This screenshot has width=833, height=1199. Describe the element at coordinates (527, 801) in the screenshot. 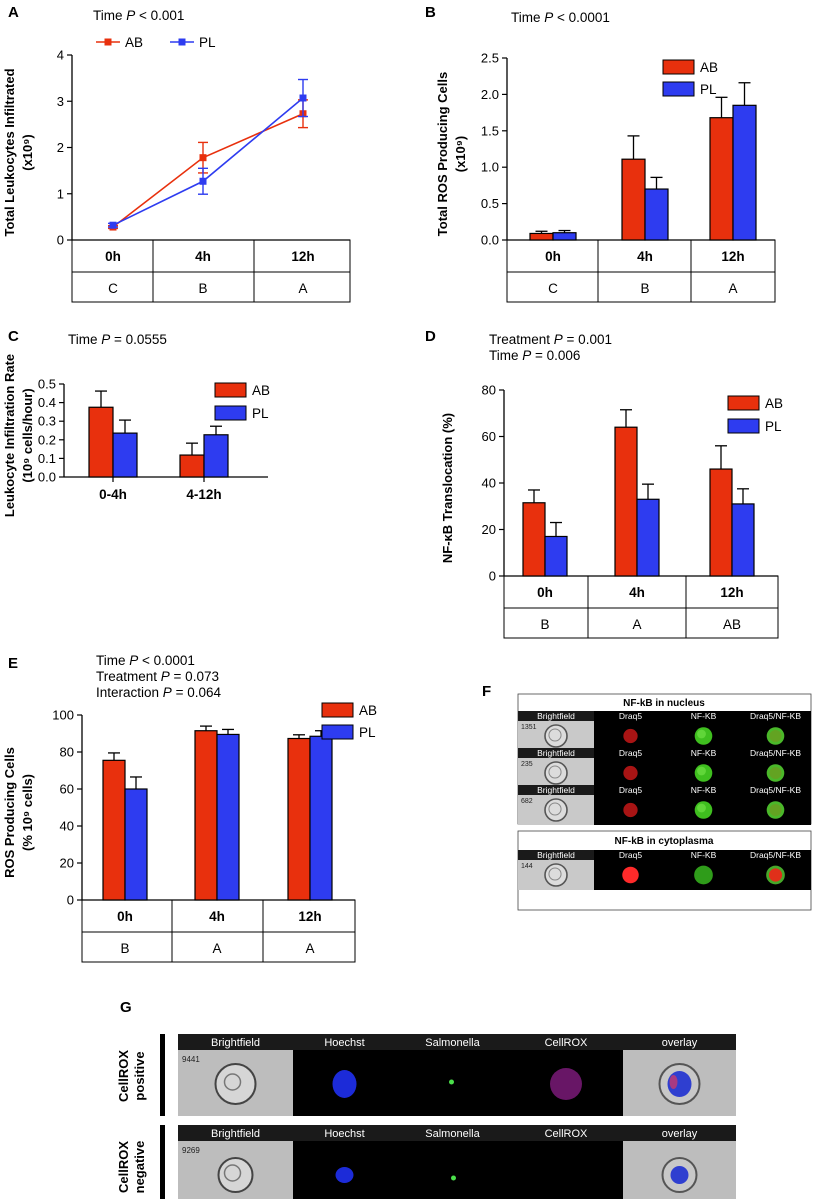

I see `cell-id-label: 682` at that location.